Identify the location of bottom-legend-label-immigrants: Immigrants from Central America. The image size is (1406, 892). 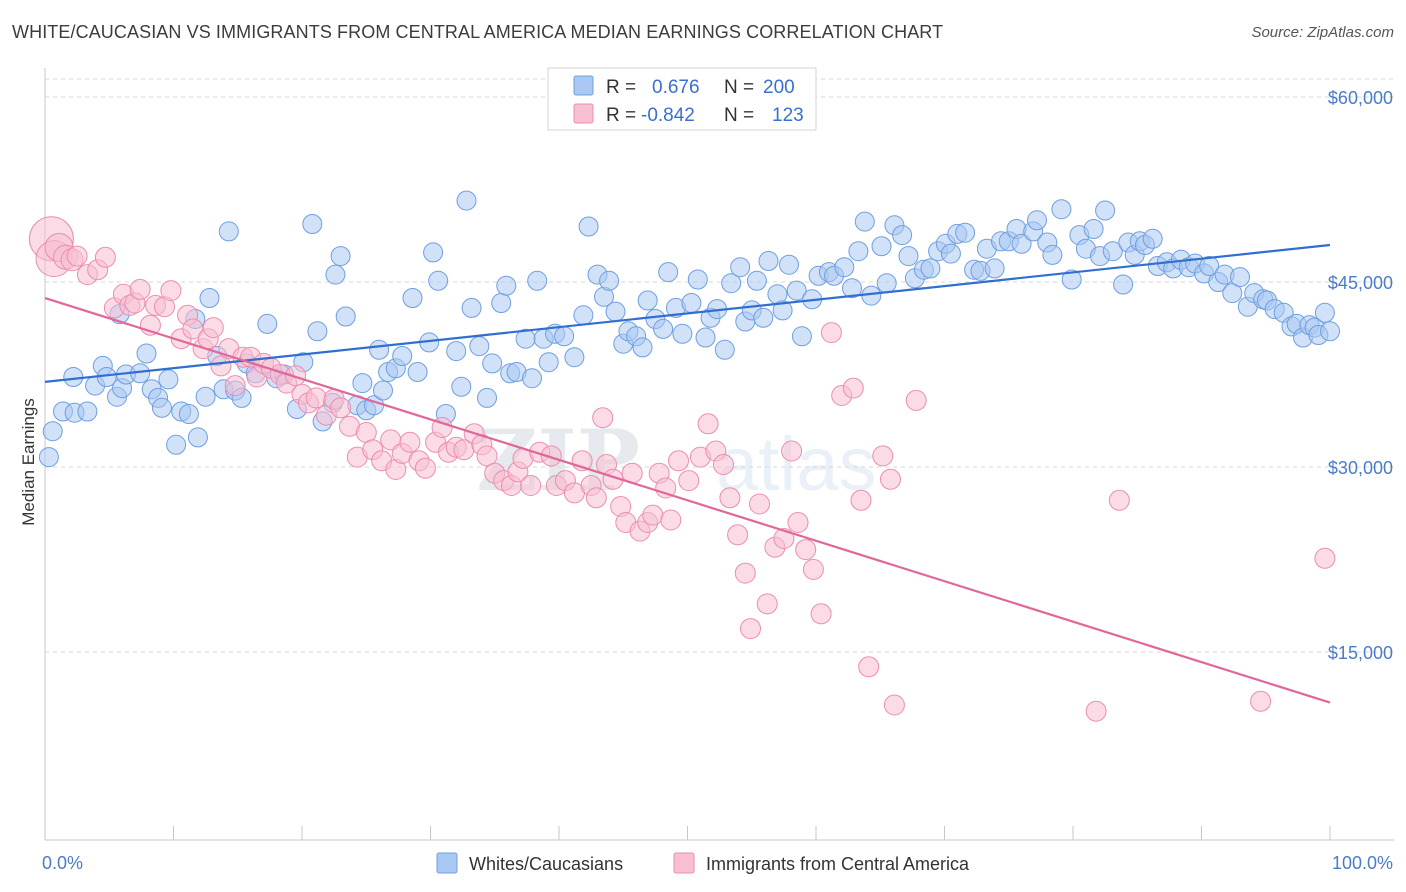
(838, 864).